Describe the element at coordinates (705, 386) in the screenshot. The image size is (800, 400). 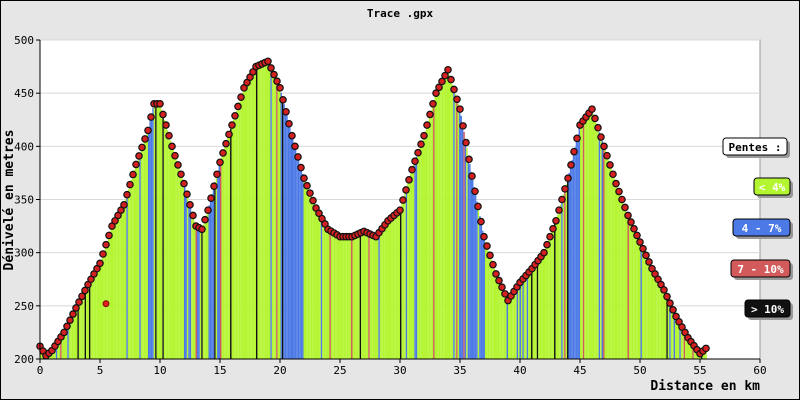
I see `x-axis-label: Distance en km` at that location.